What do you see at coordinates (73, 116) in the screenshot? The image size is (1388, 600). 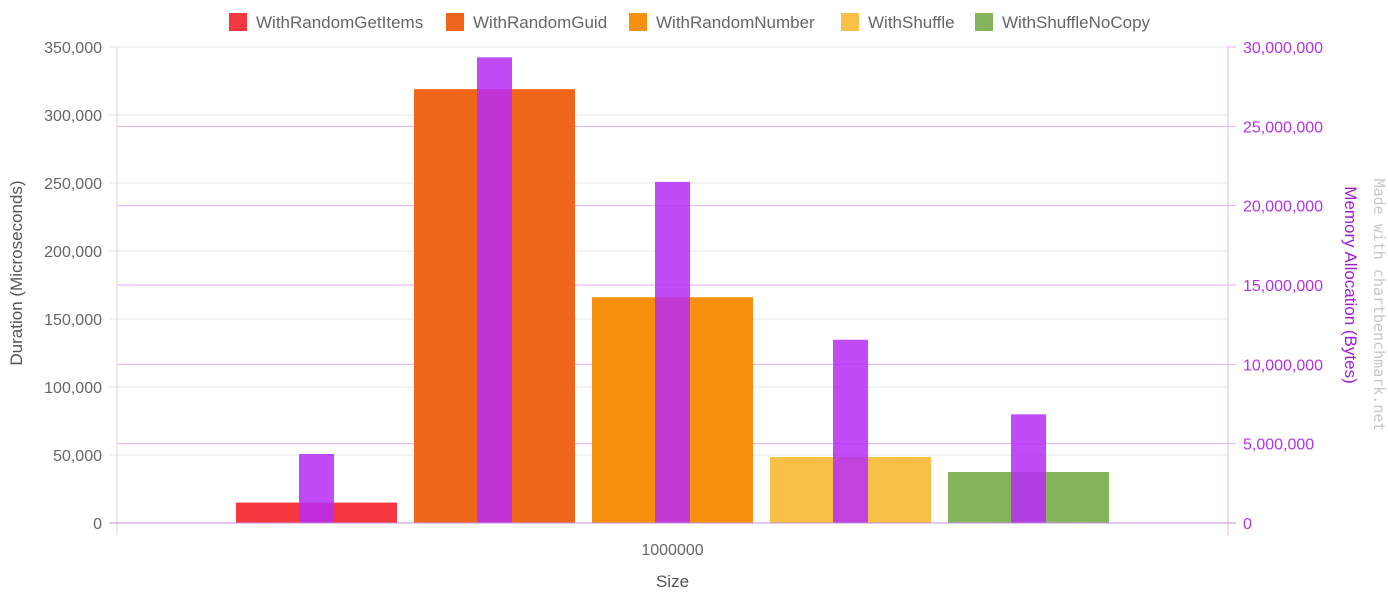 I see `left-tick-label: 300,000` at bounding box center [73, 116].